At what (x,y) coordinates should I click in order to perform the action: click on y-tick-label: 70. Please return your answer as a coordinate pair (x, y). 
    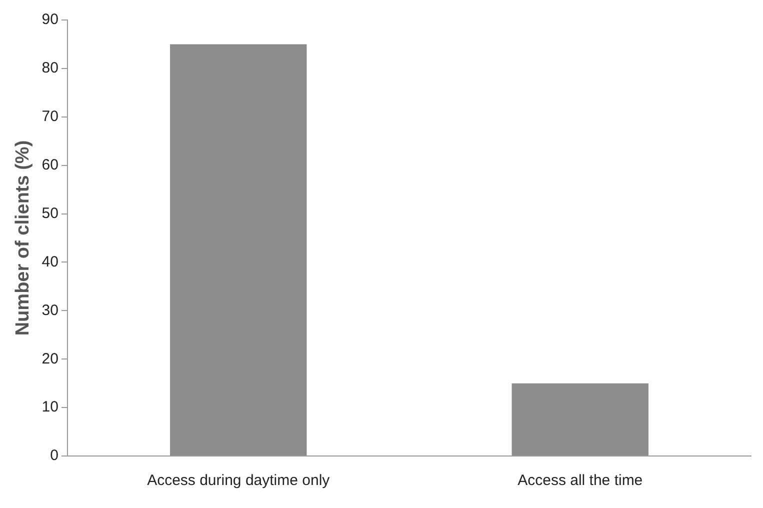
    Looking at the image, I should click on (50, 117).